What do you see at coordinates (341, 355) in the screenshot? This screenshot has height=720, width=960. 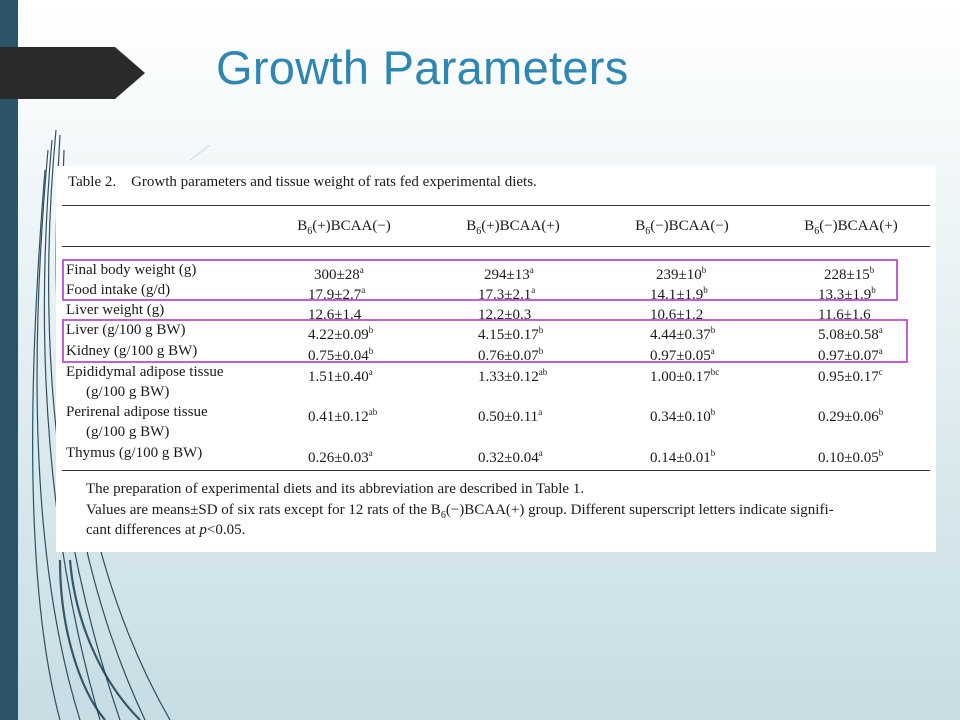 I see `table-cell: 0.75±0.04b` at bounding box center [341, 355].